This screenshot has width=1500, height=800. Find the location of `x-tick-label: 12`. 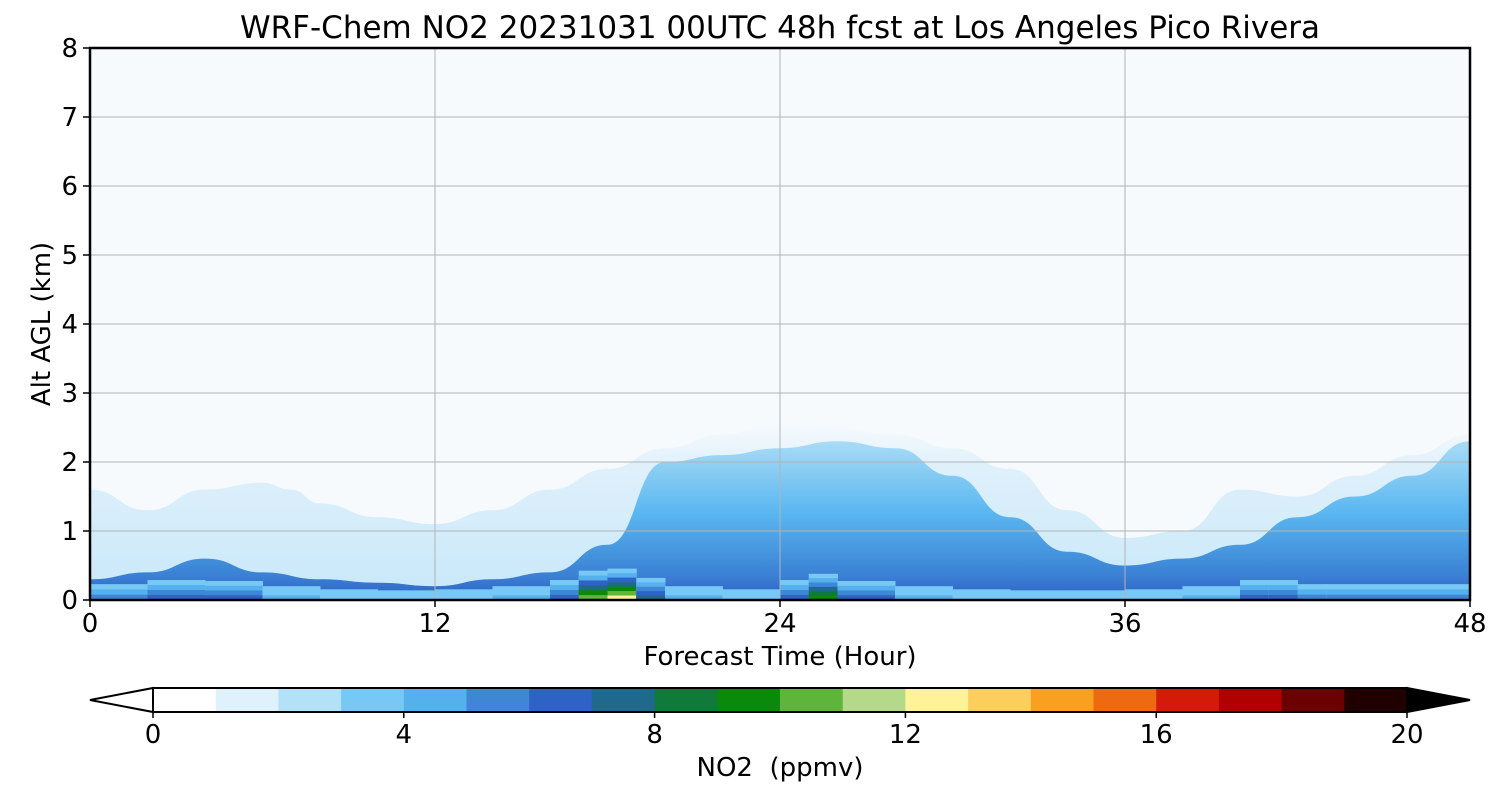

x-tick-label: 12 is located at coordinates (434, 624).